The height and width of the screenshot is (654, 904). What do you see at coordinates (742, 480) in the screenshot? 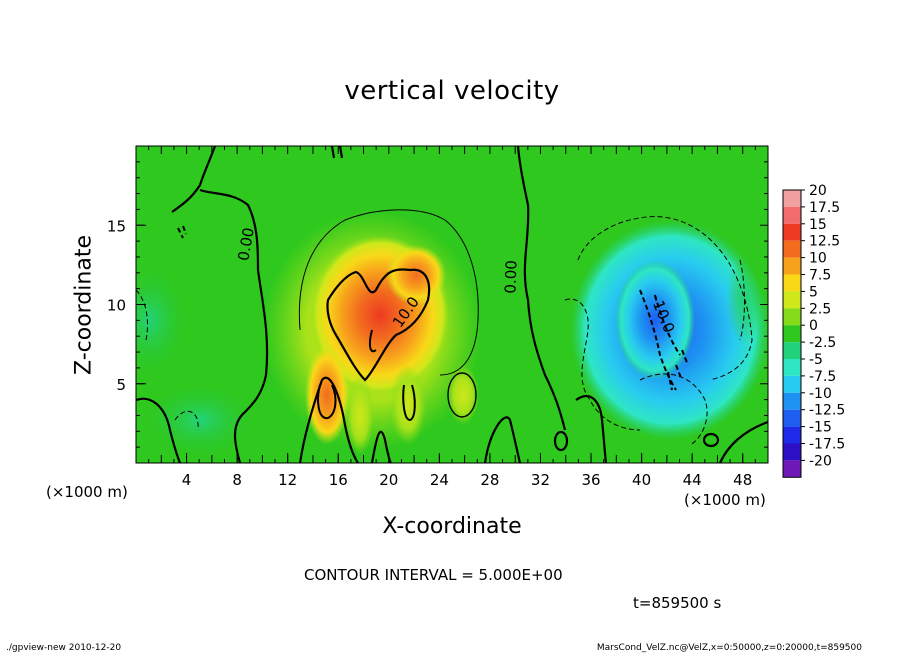
I see `x-tick-label: 48` at bounding box center [742, 480].